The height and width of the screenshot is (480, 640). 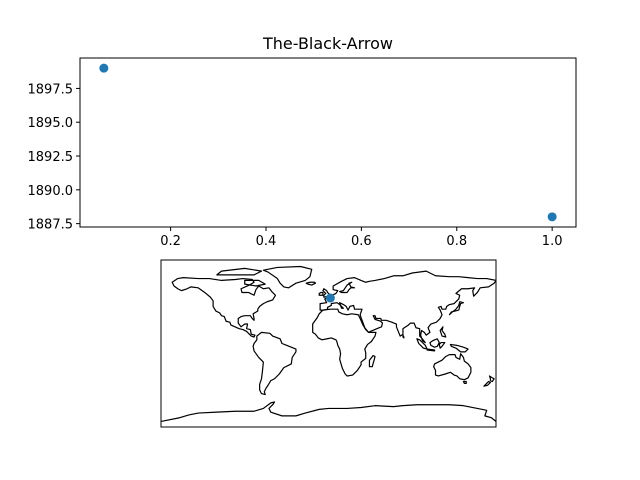 I want to click on x-tick-label: 0.2, so click(x=170, y=241).